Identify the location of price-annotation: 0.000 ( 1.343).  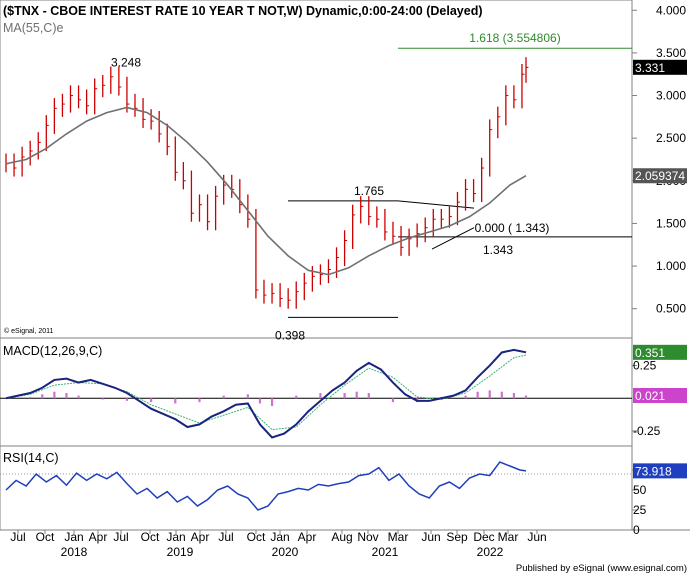
(512, 228).